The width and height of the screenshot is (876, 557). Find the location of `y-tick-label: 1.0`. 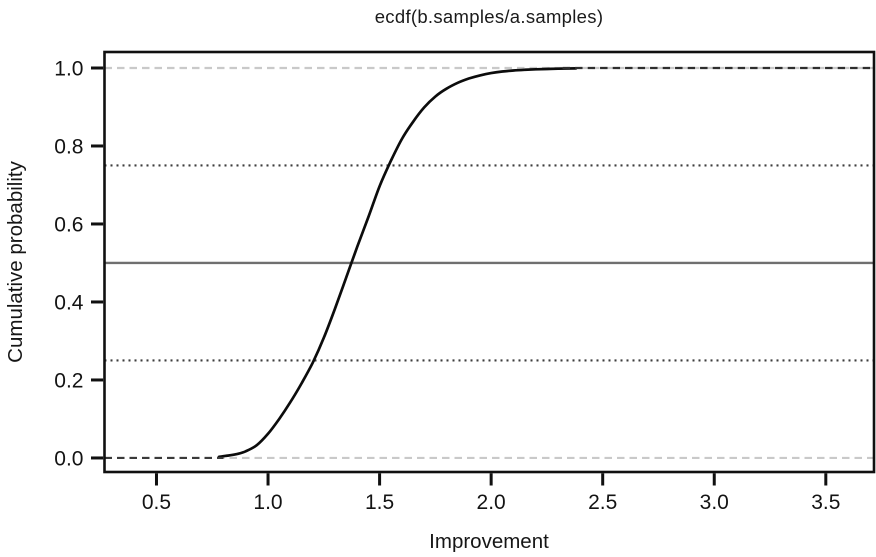

y-tick-label: 1.0 is located at coordinates (68, 68).